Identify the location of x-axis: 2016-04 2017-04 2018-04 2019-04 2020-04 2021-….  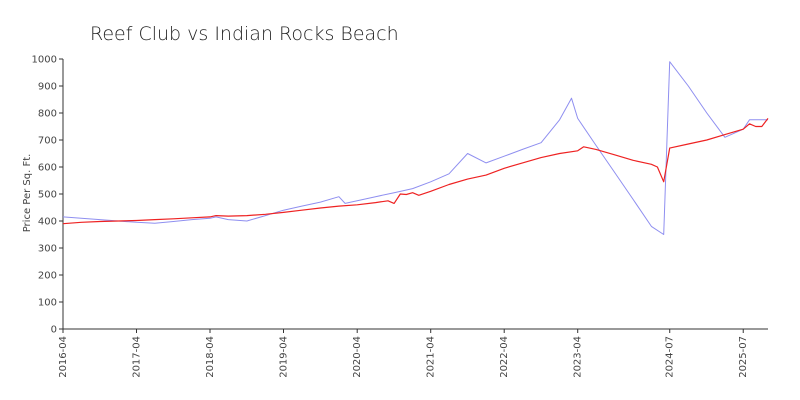
(413, 353).